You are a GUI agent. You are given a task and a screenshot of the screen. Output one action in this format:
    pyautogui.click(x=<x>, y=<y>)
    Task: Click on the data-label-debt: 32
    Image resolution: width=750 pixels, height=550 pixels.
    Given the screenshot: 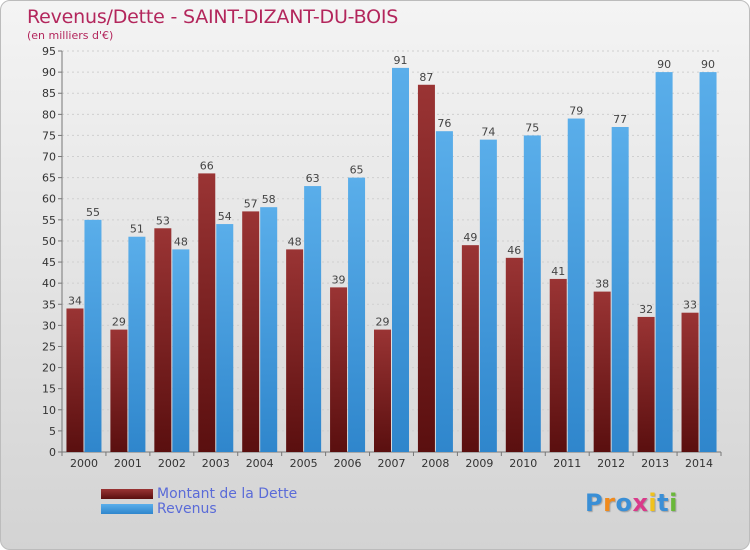 What is the action you would take?
    pyautogui.click(x=646, y=309)
    